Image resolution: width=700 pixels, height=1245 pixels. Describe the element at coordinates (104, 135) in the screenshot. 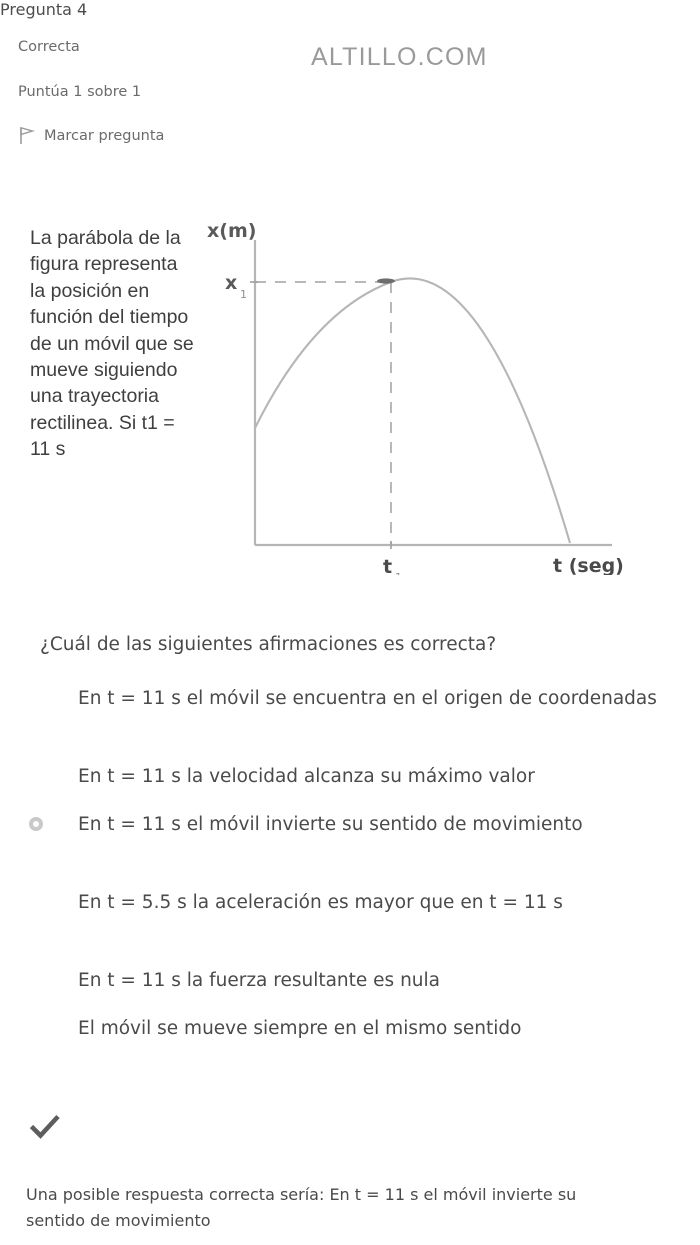

I see `flag-question-label: Marcar pregunta` at that location.